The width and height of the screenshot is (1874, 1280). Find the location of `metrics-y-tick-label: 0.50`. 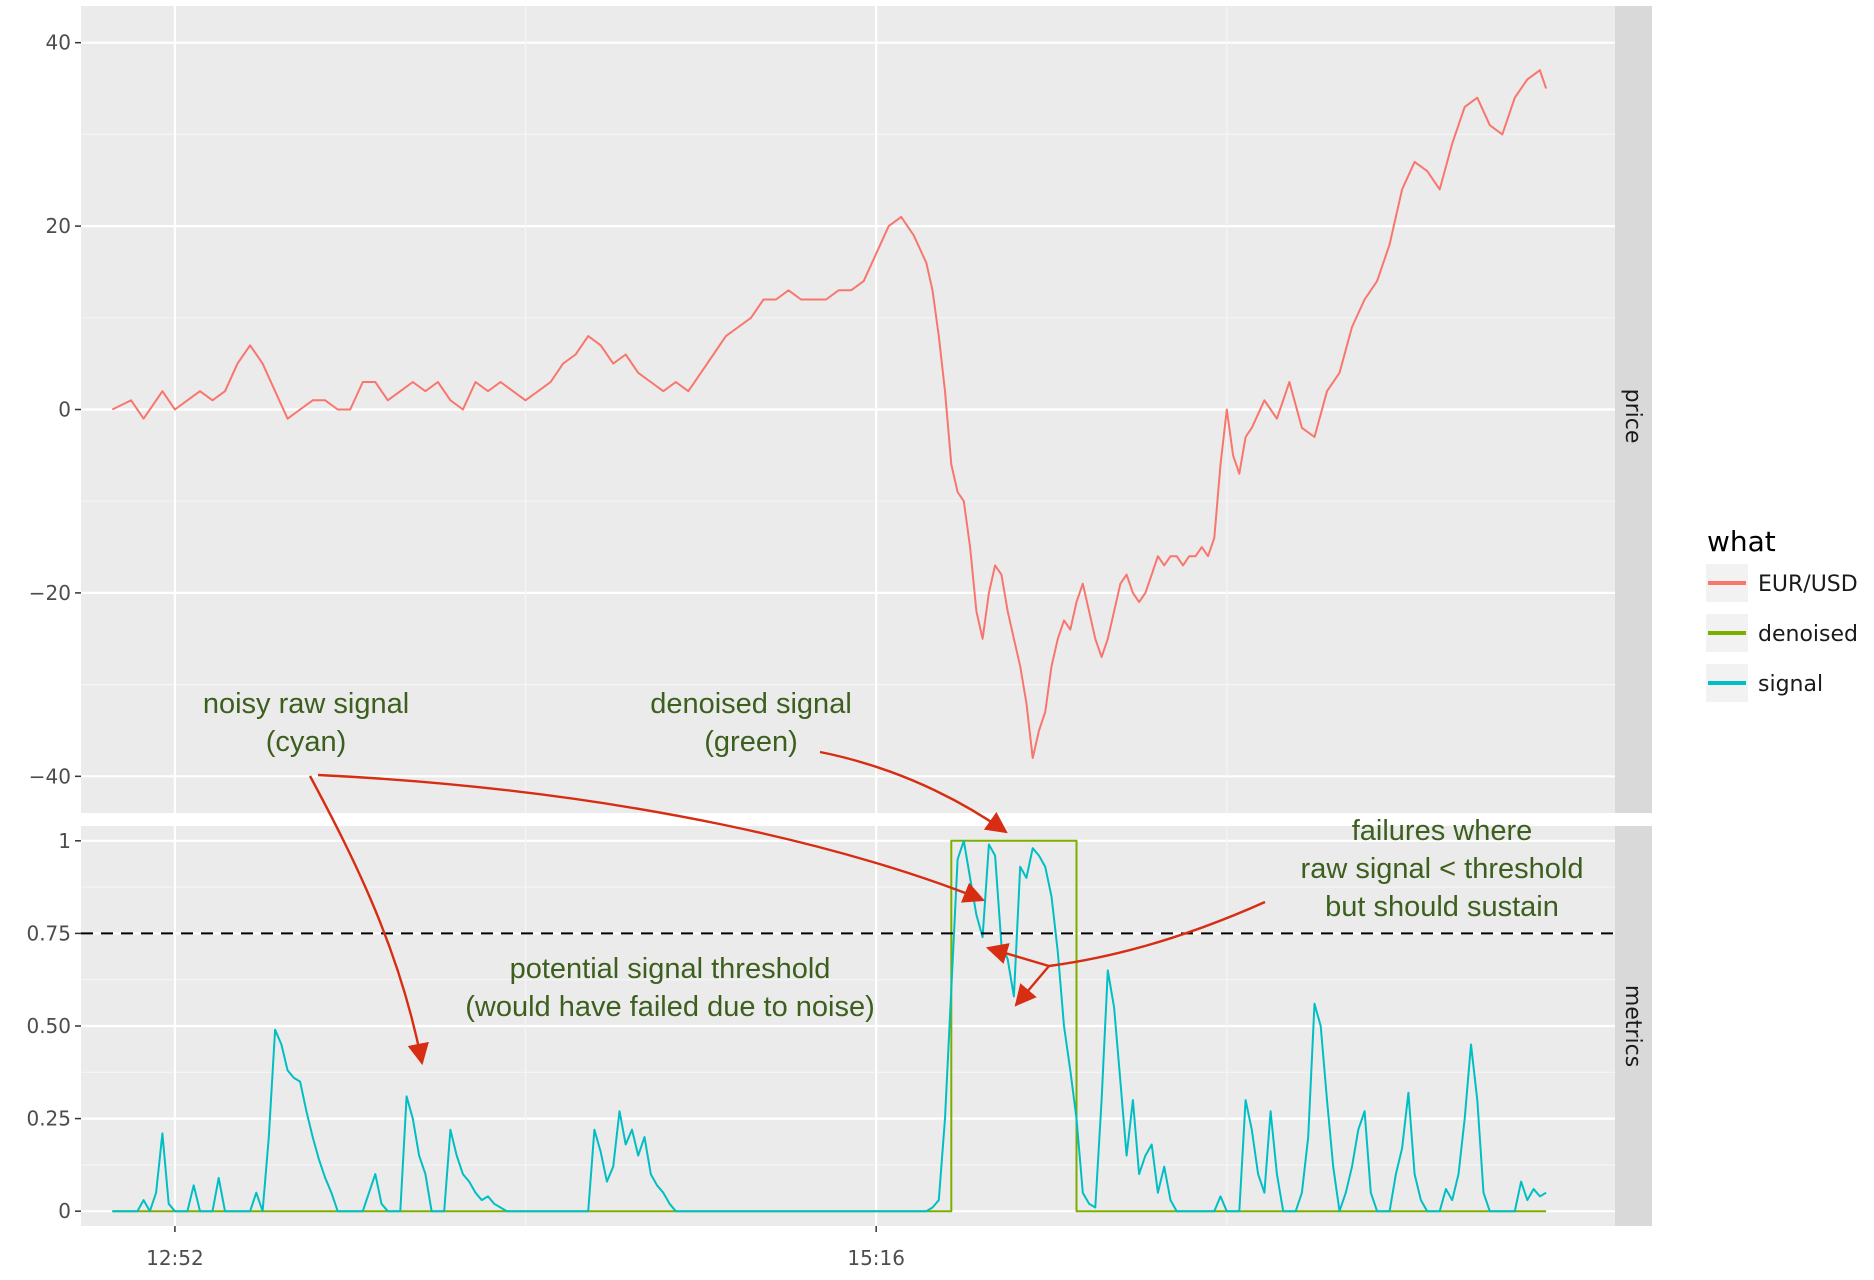

metrics-y-tick-label: 0.50 is located at coordinates (48, 1026).